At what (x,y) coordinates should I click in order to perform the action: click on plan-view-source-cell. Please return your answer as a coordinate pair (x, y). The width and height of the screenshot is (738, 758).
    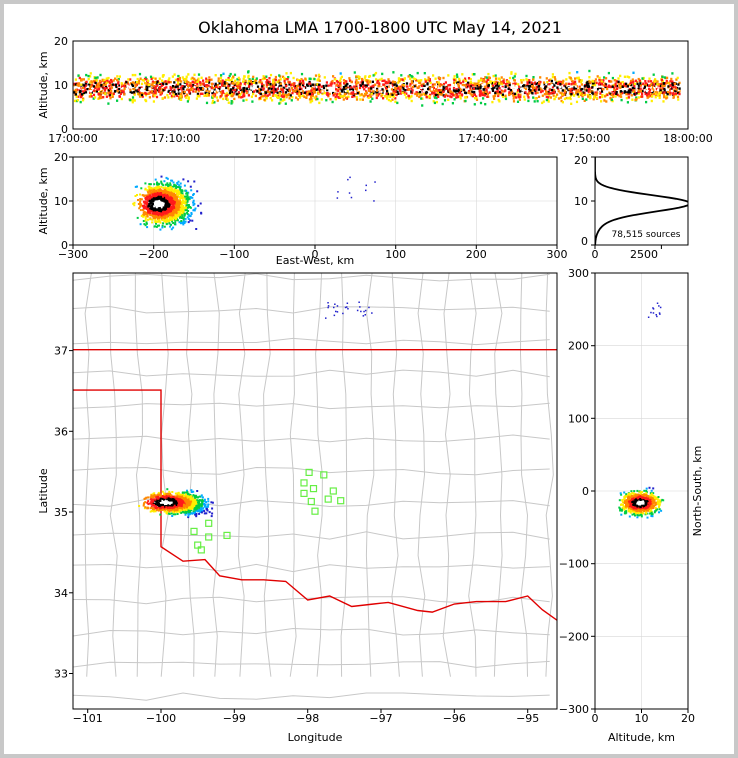
    Looking at the image, I should click on (175, 514).